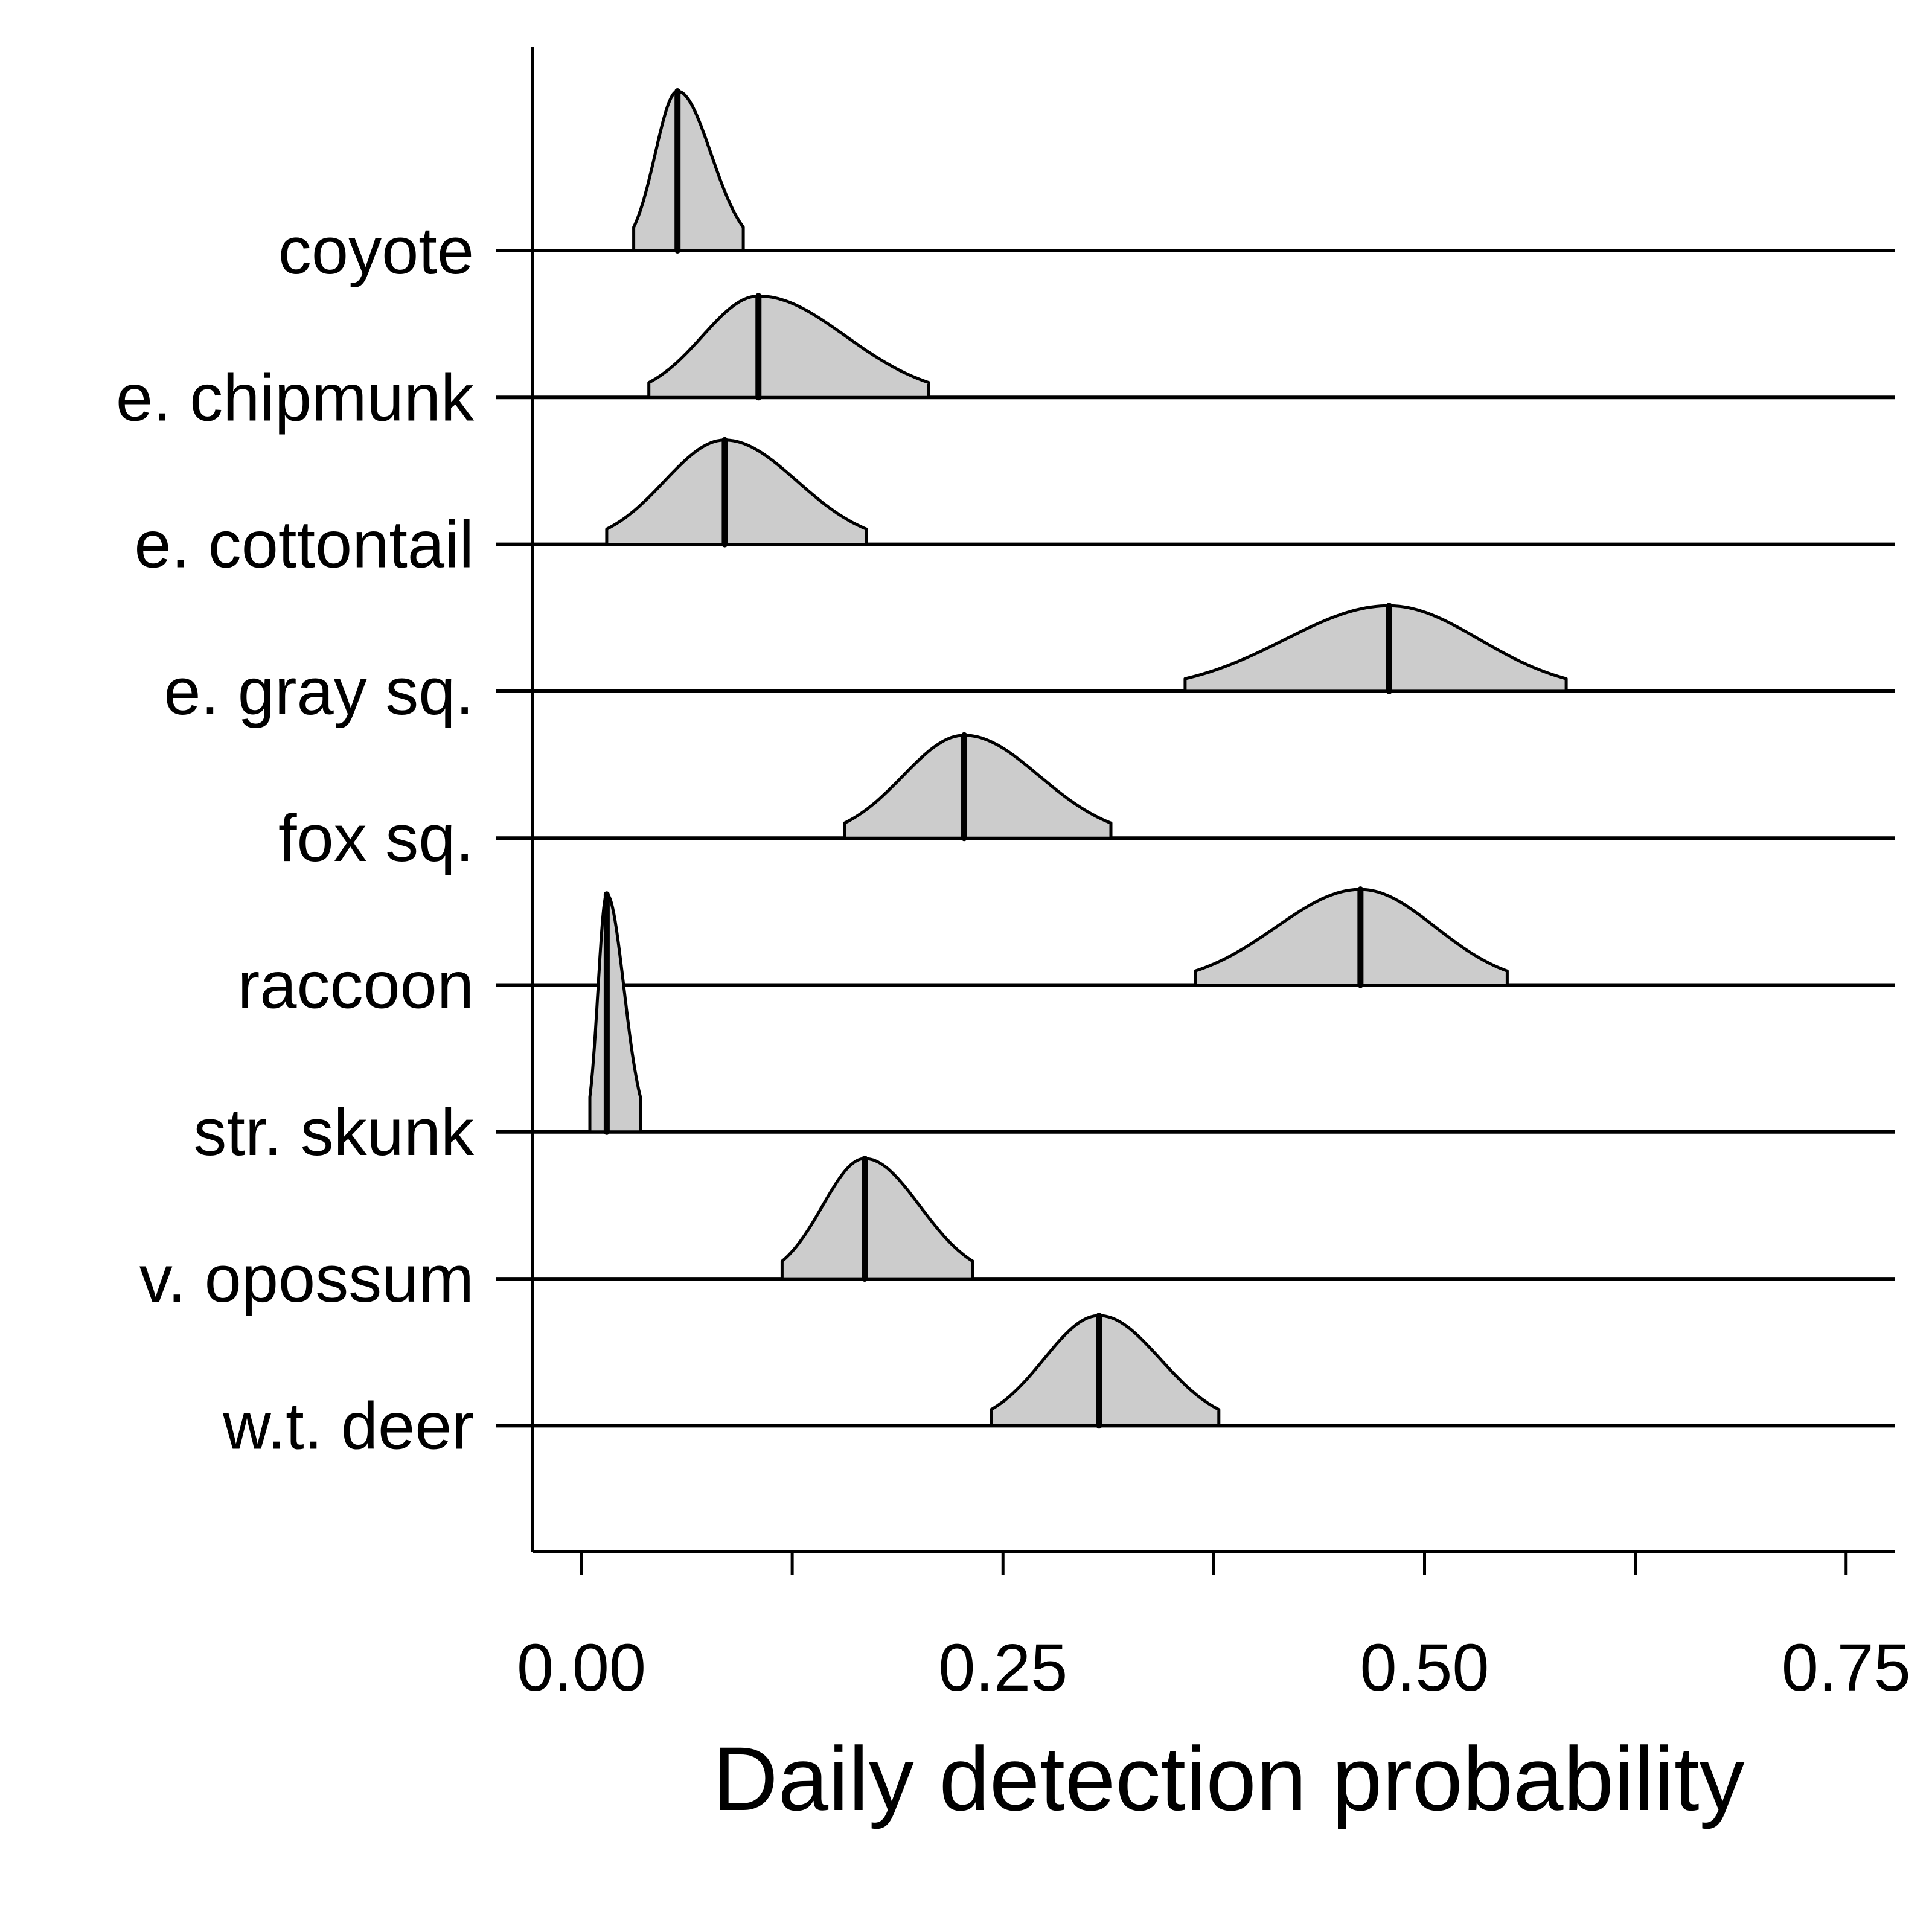 The image size is (1932, 1932). I want to click on x-tick-label: 0.50, so click(1424, 1668).